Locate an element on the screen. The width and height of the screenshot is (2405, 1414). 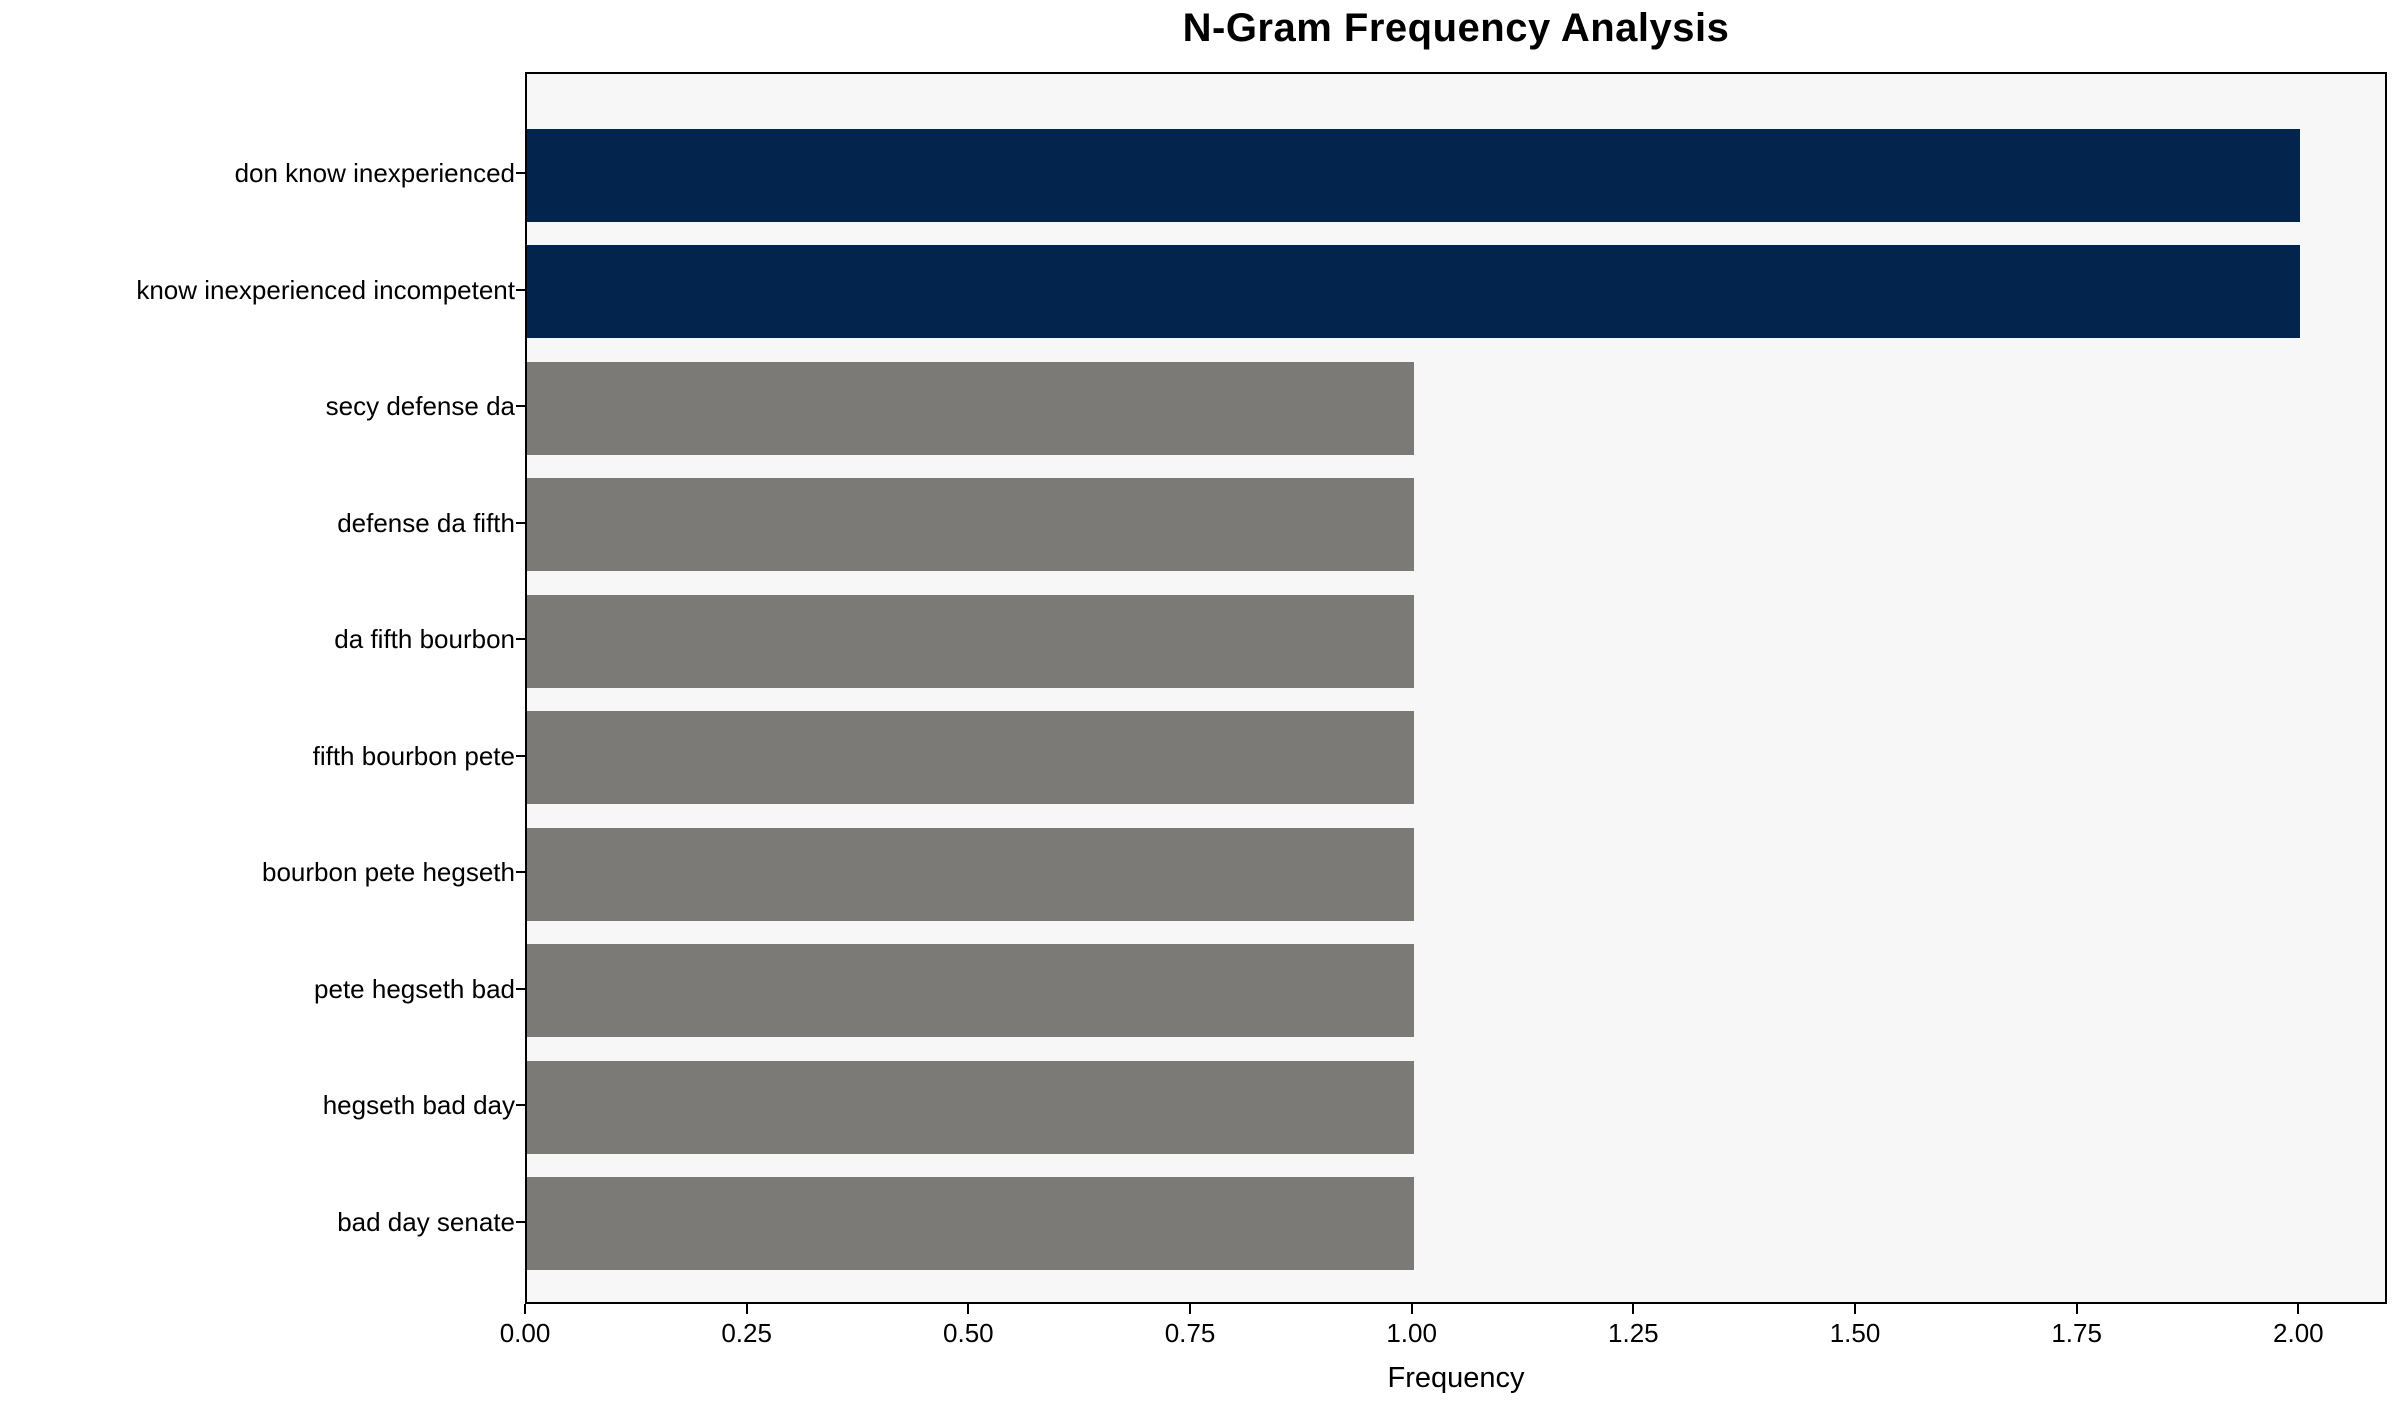
y-tick-label: pete hegseth bad is located at coordinates (414, 988).